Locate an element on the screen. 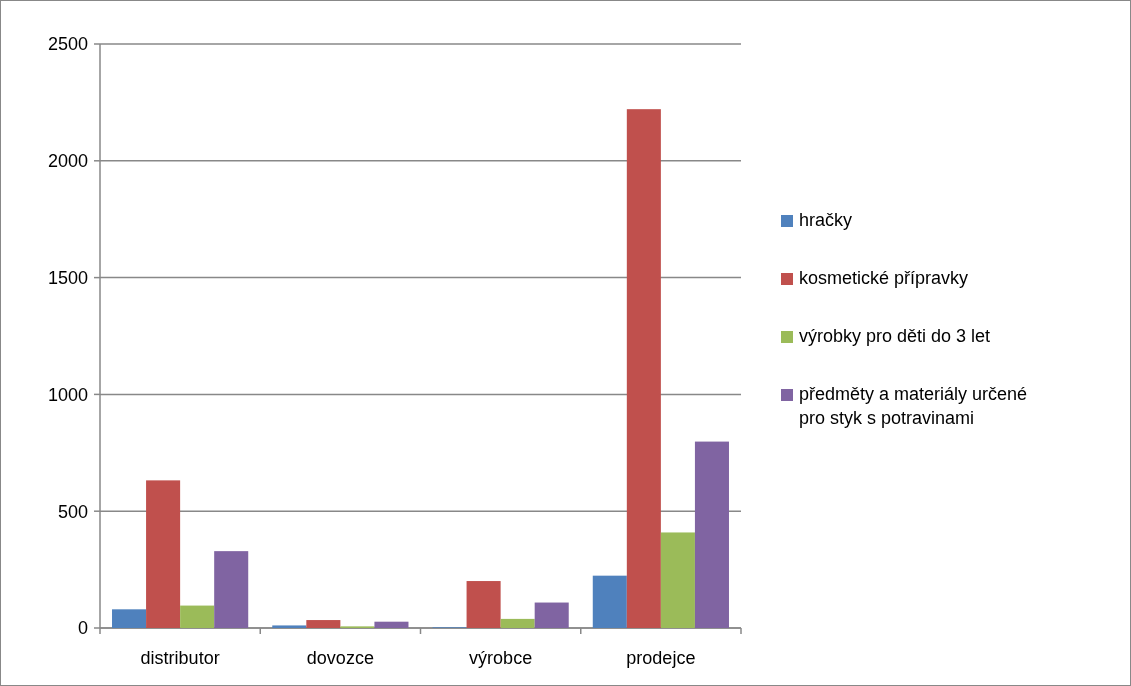  x-tick-label: distributor is located at coordinates (180, 658).